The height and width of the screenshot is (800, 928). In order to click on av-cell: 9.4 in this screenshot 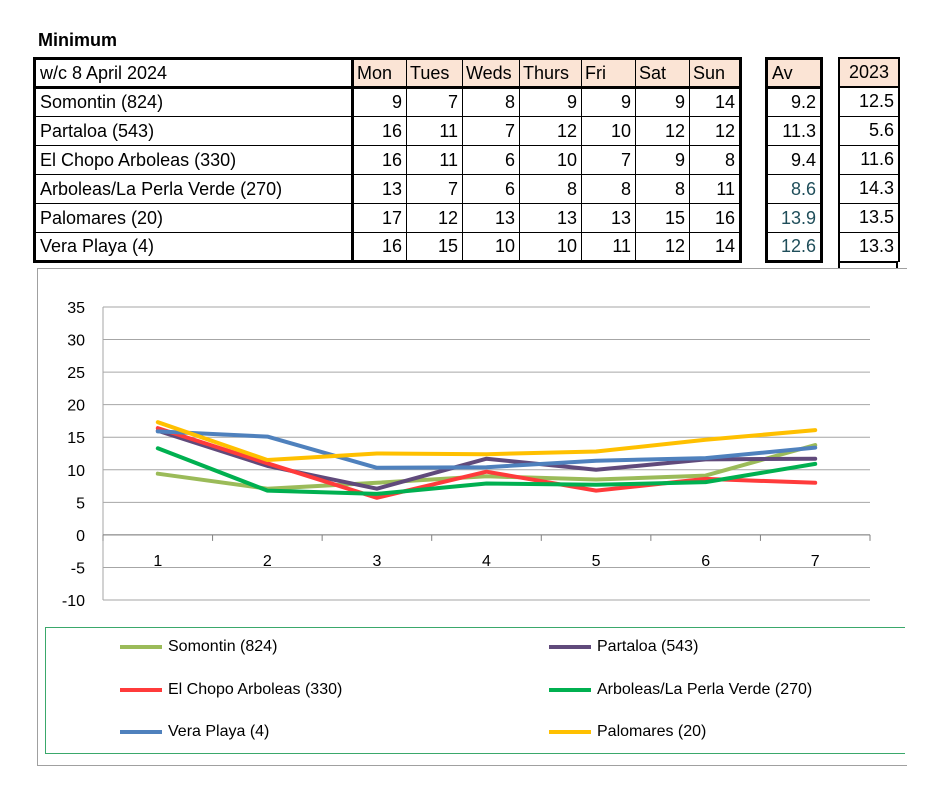, I will do `click(794, 160)`.